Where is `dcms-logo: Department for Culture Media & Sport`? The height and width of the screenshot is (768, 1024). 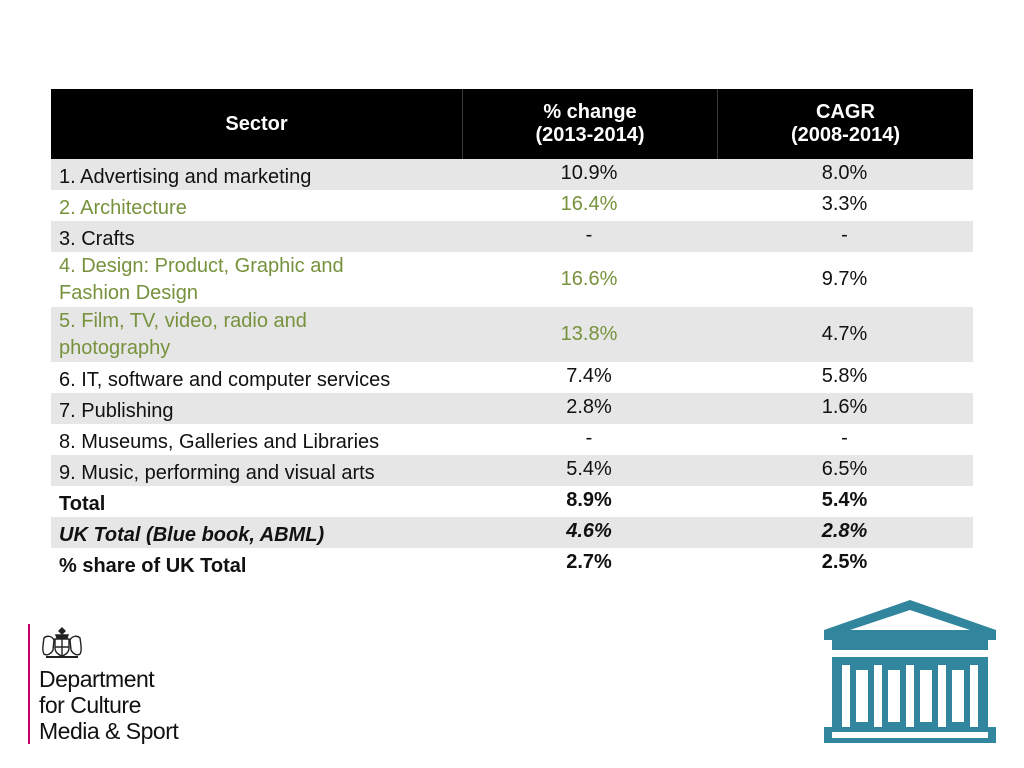
dcms-logo: Department for Culture Media & Sport is located at coordinates (118, 685).